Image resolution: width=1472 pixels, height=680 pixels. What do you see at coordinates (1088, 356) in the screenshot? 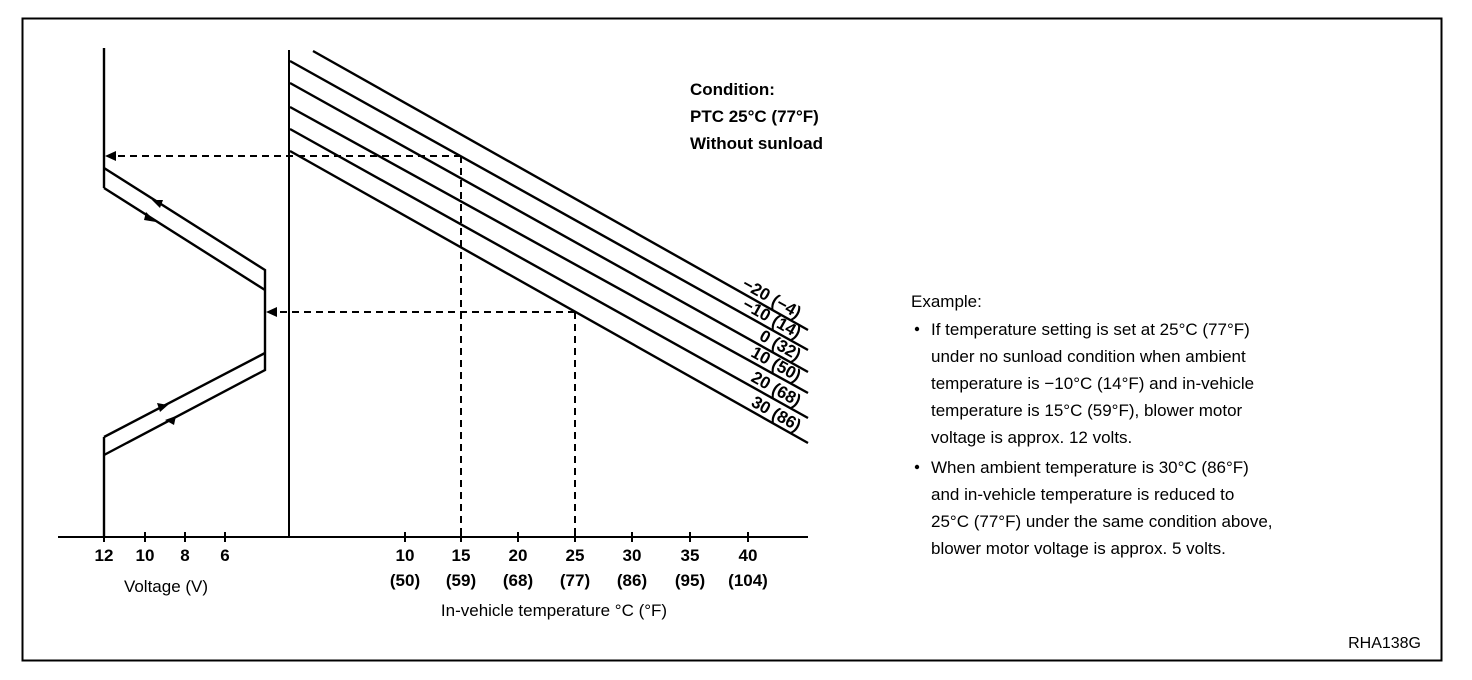
I see `example-text-line: under no sunload condition when ambient` at bounding box center [1088, 356].